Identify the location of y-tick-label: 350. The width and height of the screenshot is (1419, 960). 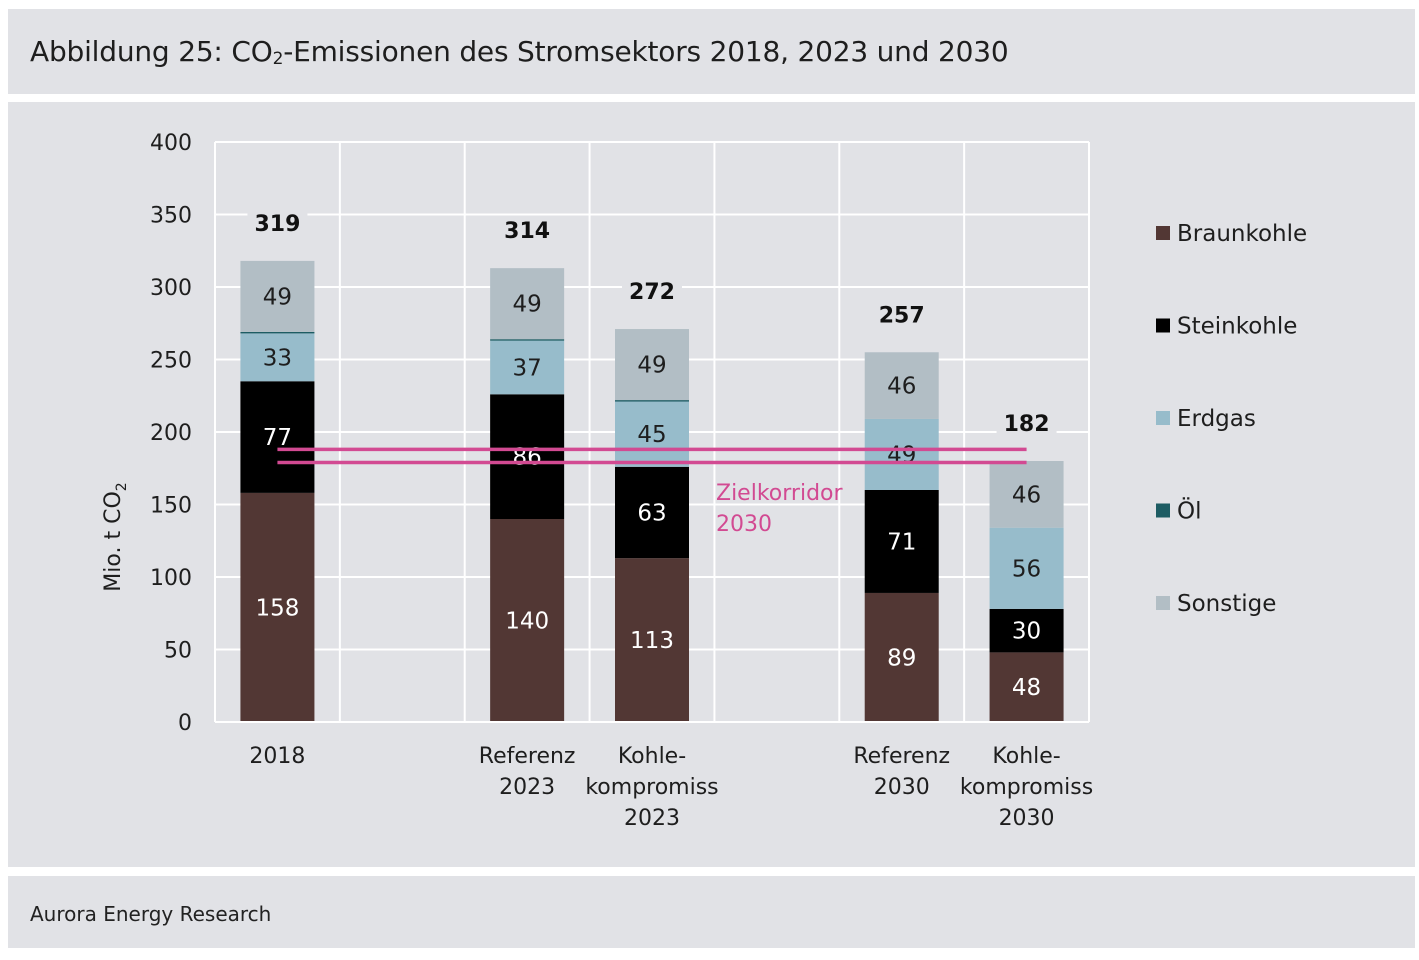
(171, 216).